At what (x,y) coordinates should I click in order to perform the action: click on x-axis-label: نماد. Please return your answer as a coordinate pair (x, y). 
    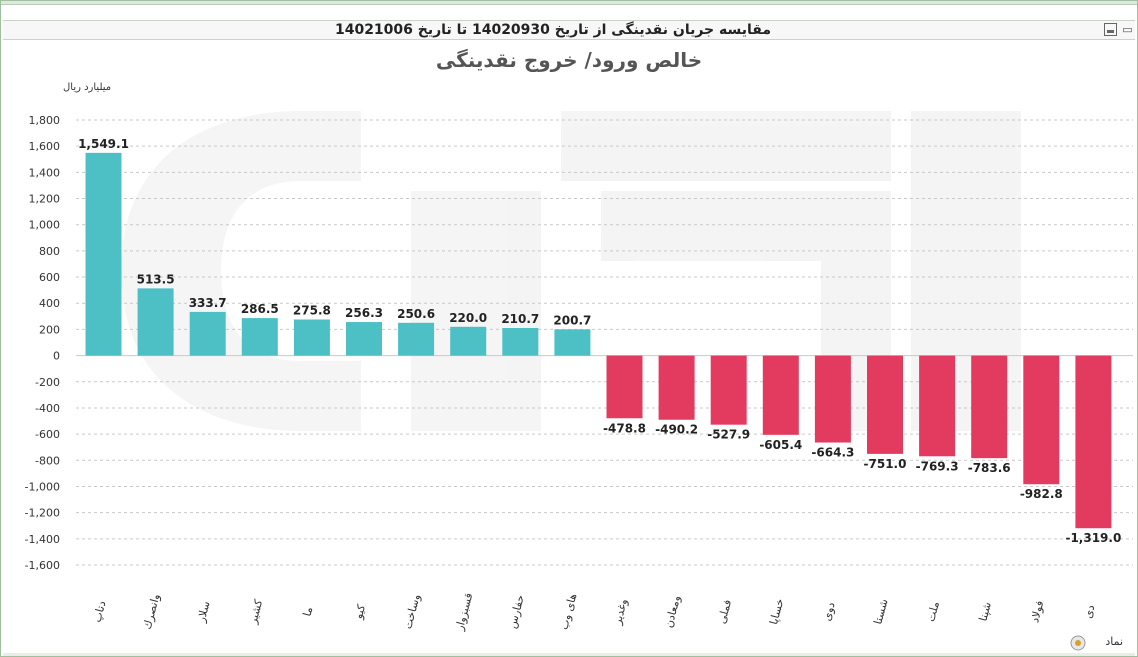
    Looking at the image, I should click on (1114, 641).